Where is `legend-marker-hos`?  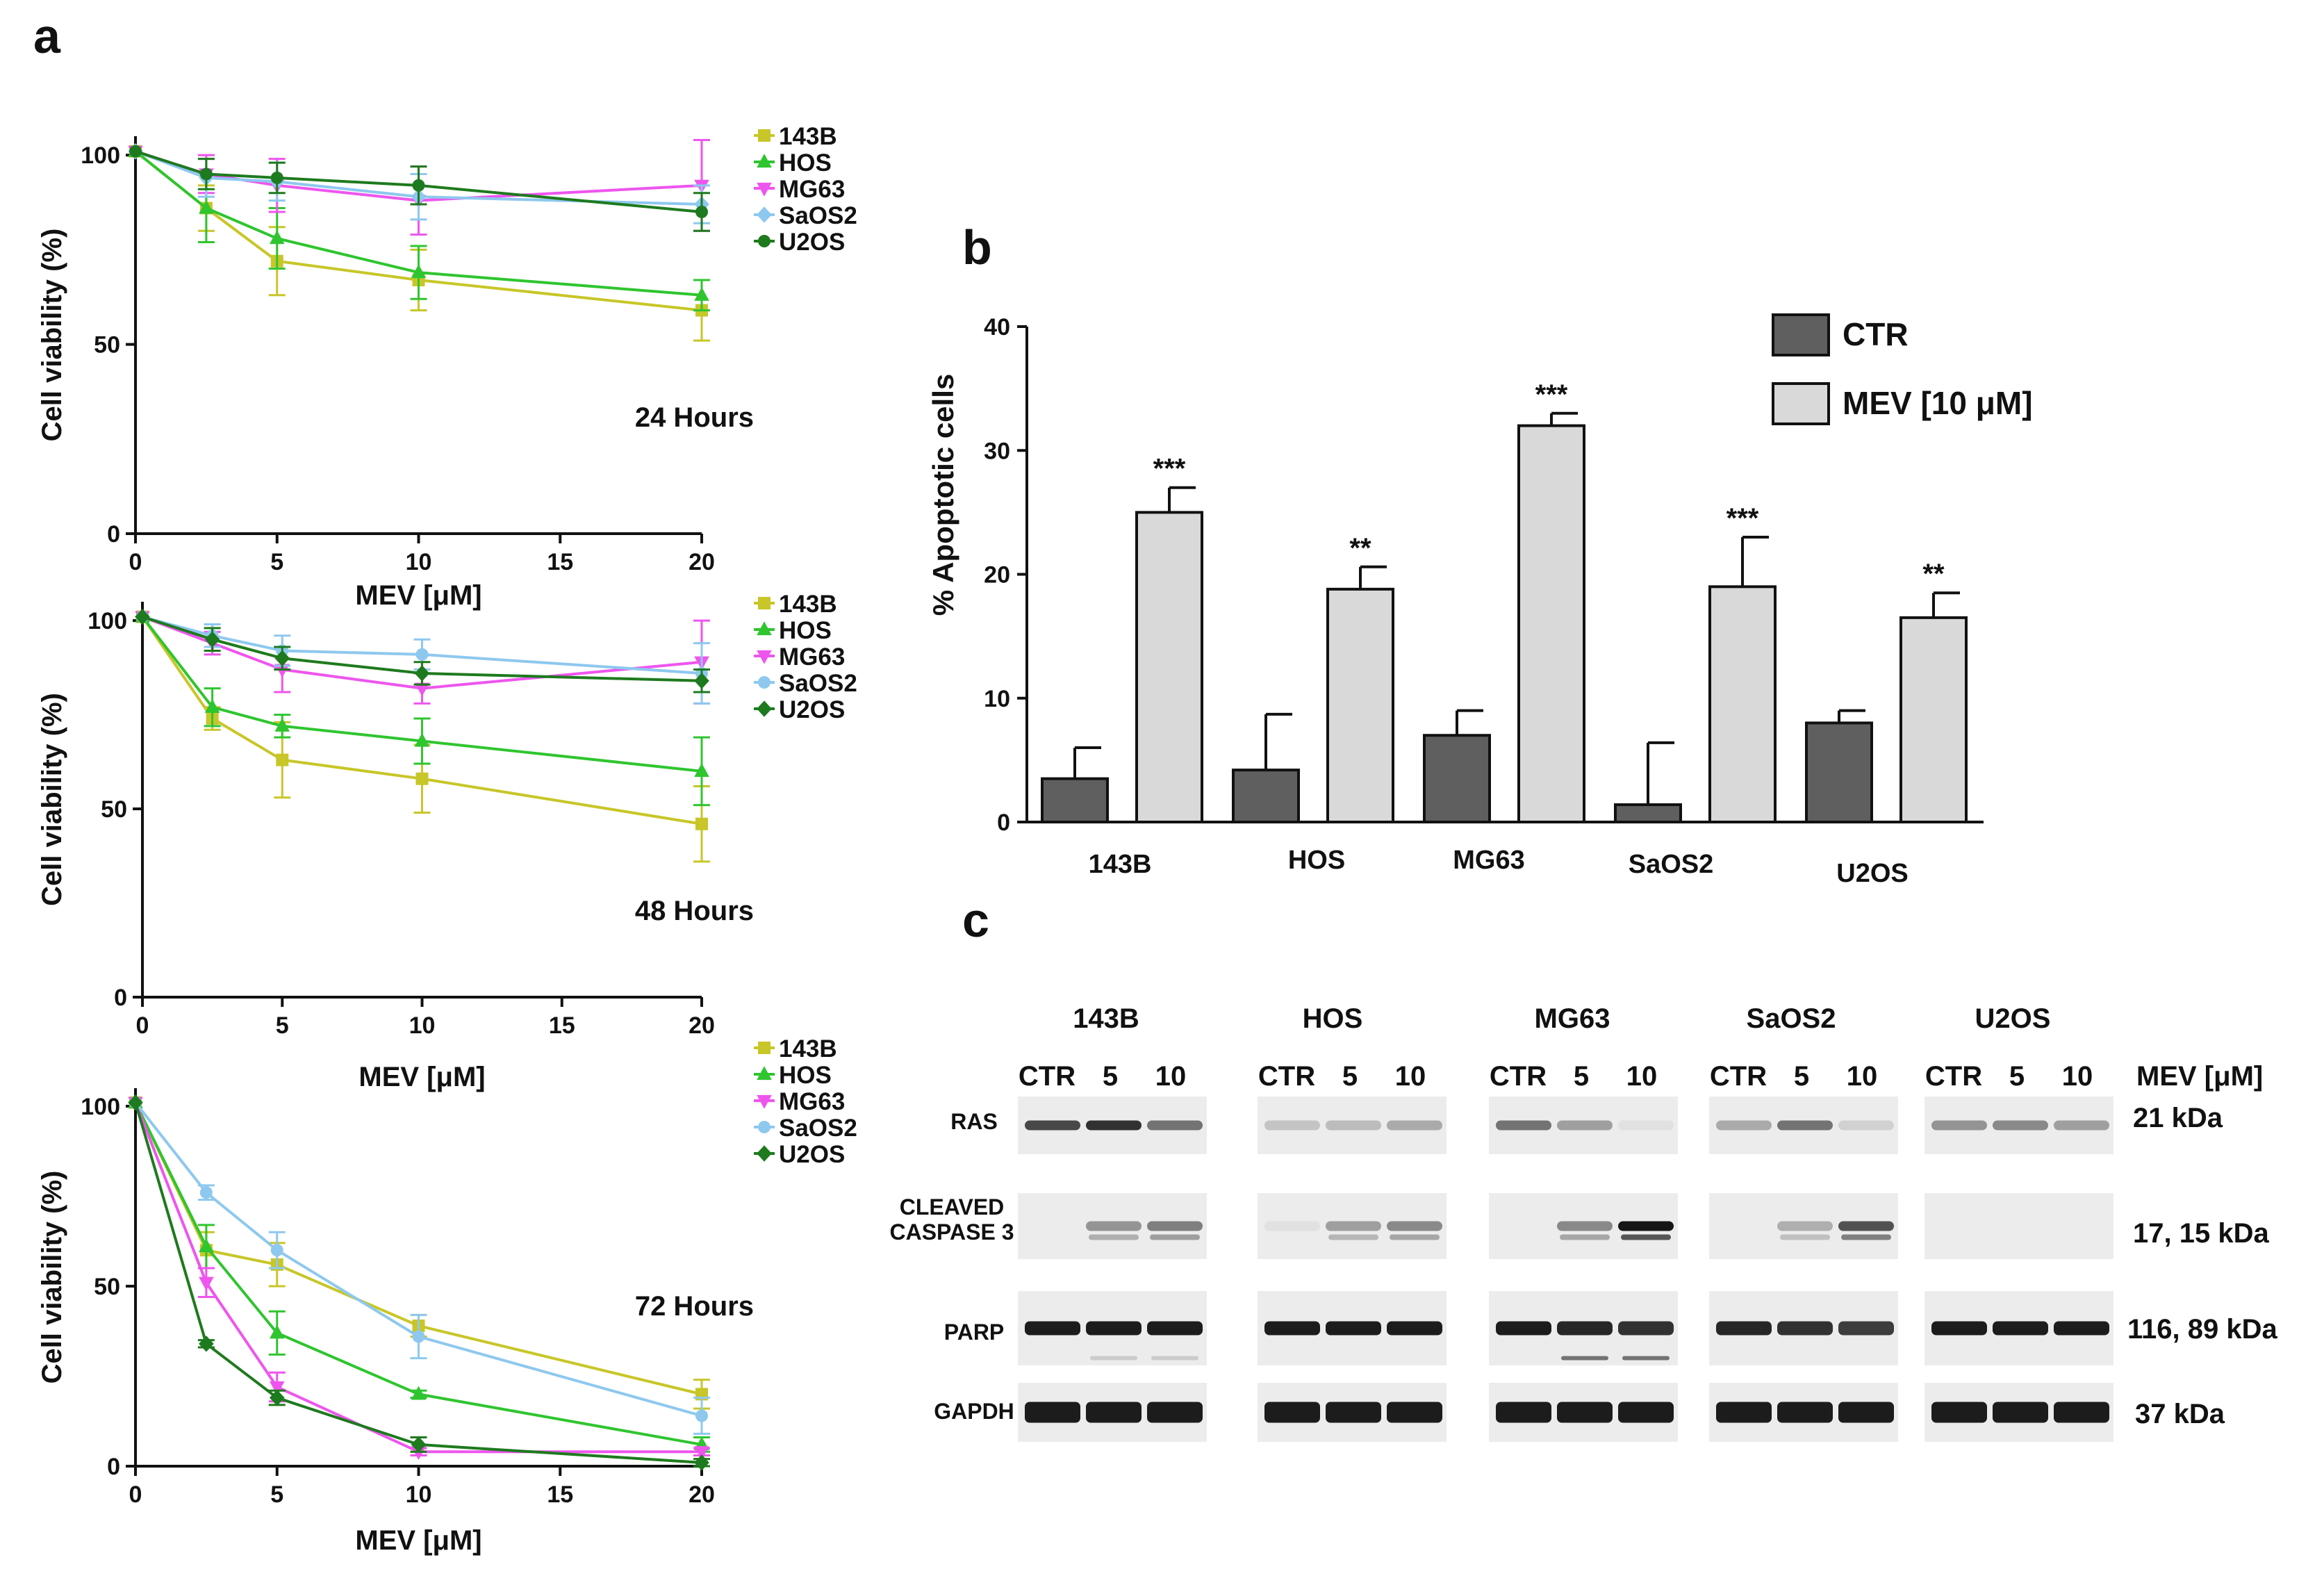 legend-marker-hos is located at coordinates (764, 1073).